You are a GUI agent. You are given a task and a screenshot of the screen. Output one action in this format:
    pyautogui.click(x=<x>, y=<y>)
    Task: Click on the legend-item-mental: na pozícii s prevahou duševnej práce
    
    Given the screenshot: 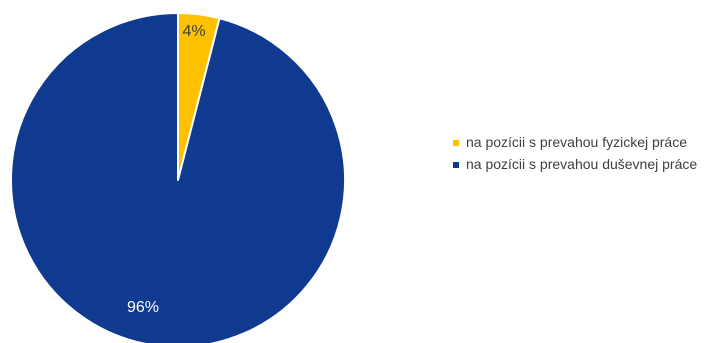 What is the action you would take?
    pyautogui.click(x=575, y=164)
    